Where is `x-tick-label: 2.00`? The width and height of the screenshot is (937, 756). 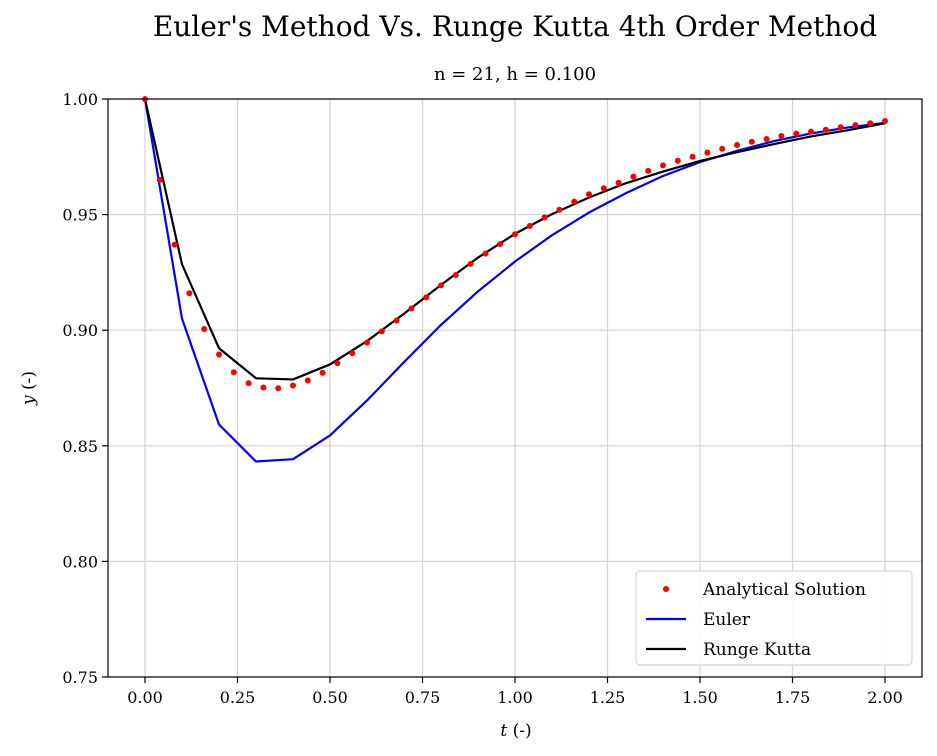 x-tick-label: 2.00 is located at coordinates (885, 697).